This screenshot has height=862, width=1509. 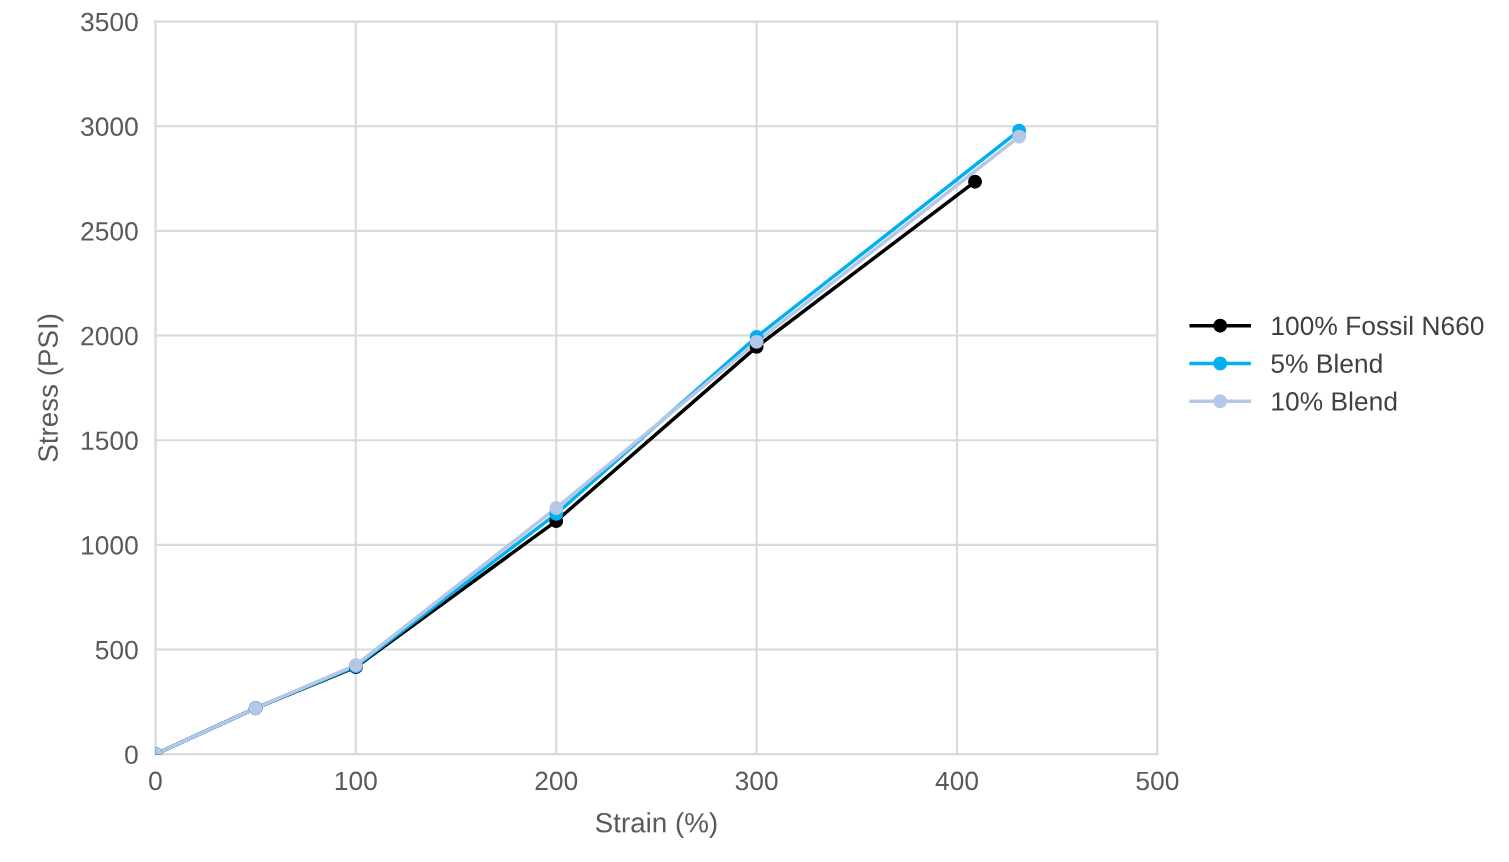 What do you see at coordinates (1334, 401) in the screenshot?
I see `legend-label: 10% Blend` at bounding box center [1334, 401].